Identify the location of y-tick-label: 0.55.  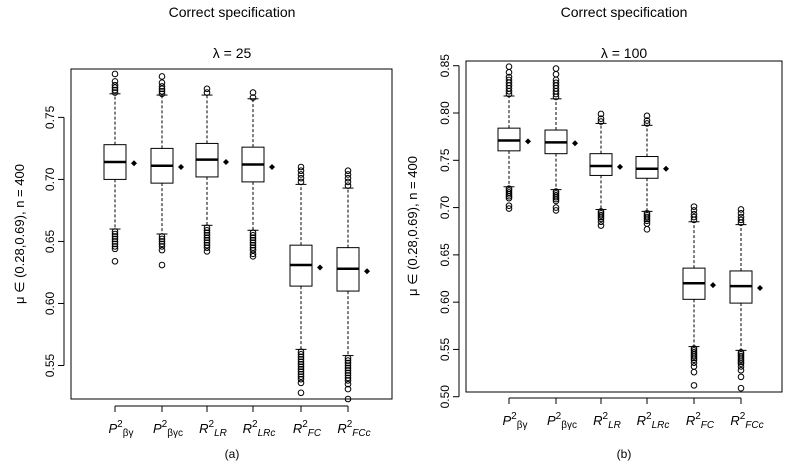
(445, 349).